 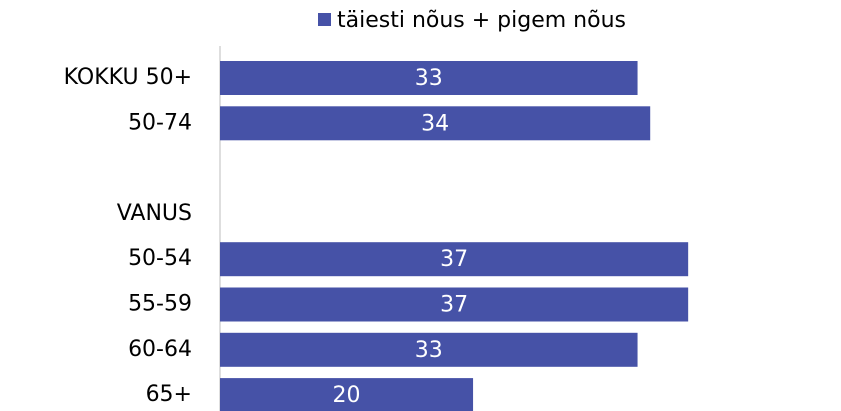 What do you see at coordinates (481, 20) in the screenshot?
I see `legend-label: täiesti nõus + pigem nõus` at bounding box center [481, 20].